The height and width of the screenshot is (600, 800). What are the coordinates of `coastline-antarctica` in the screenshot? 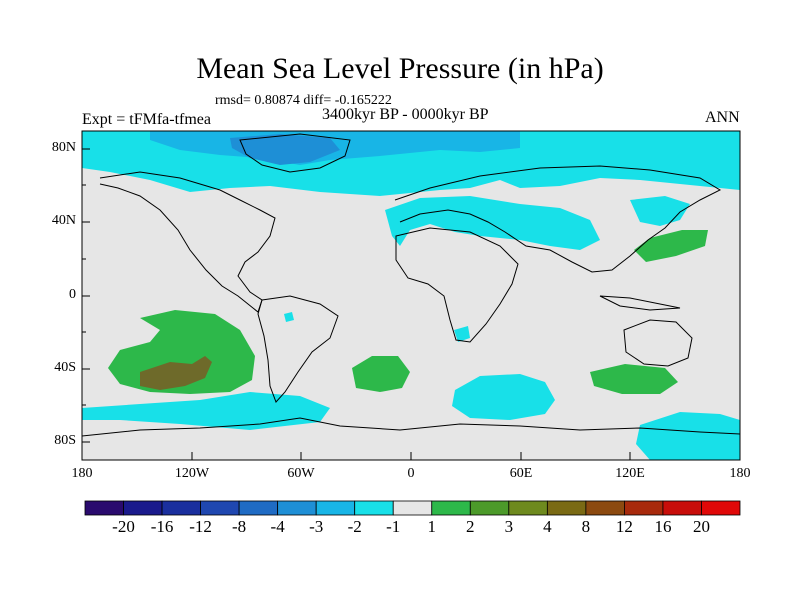 It's located at (411, 427).